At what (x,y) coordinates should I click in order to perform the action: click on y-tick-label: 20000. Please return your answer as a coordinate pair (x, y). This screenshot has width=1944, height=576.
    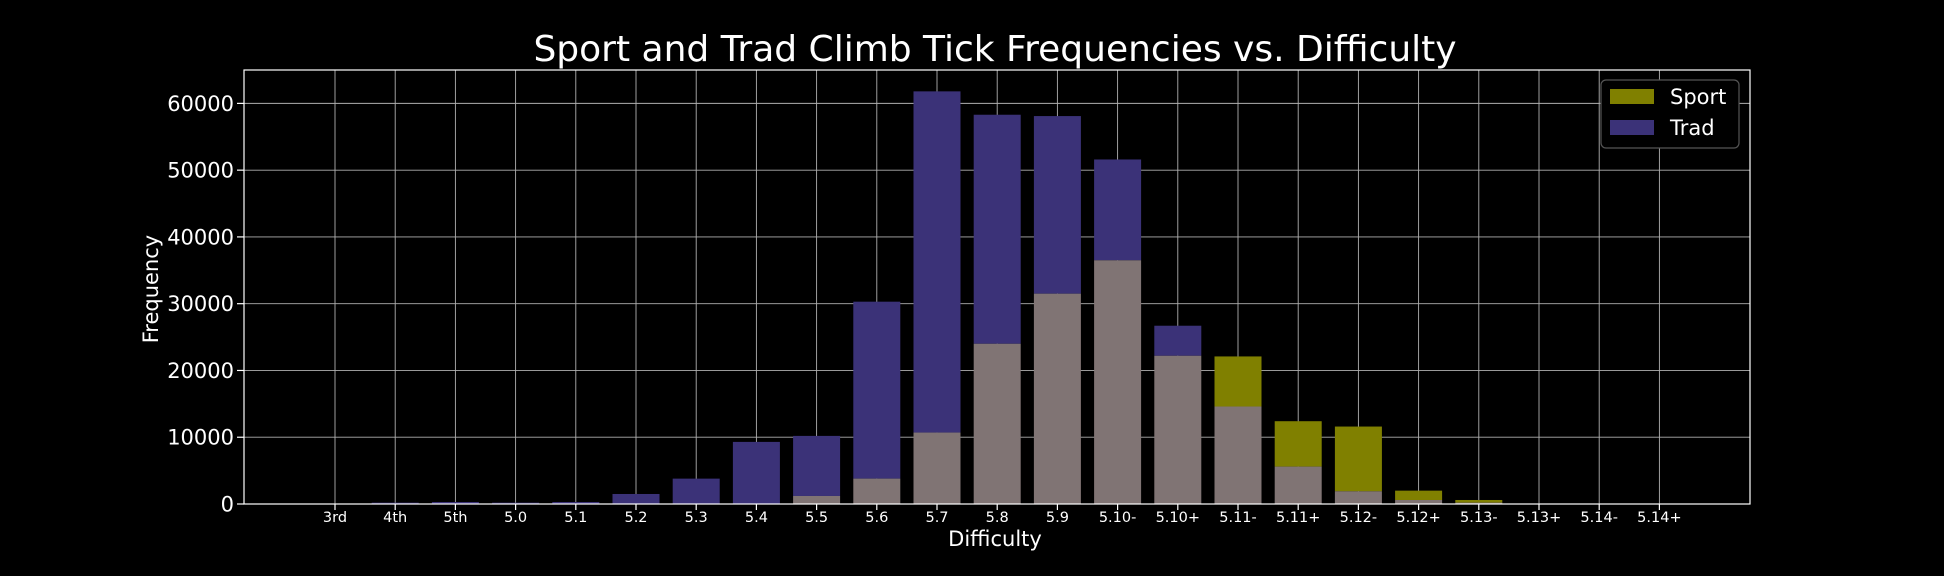
    Looking at the image, I should click on (200, 371).